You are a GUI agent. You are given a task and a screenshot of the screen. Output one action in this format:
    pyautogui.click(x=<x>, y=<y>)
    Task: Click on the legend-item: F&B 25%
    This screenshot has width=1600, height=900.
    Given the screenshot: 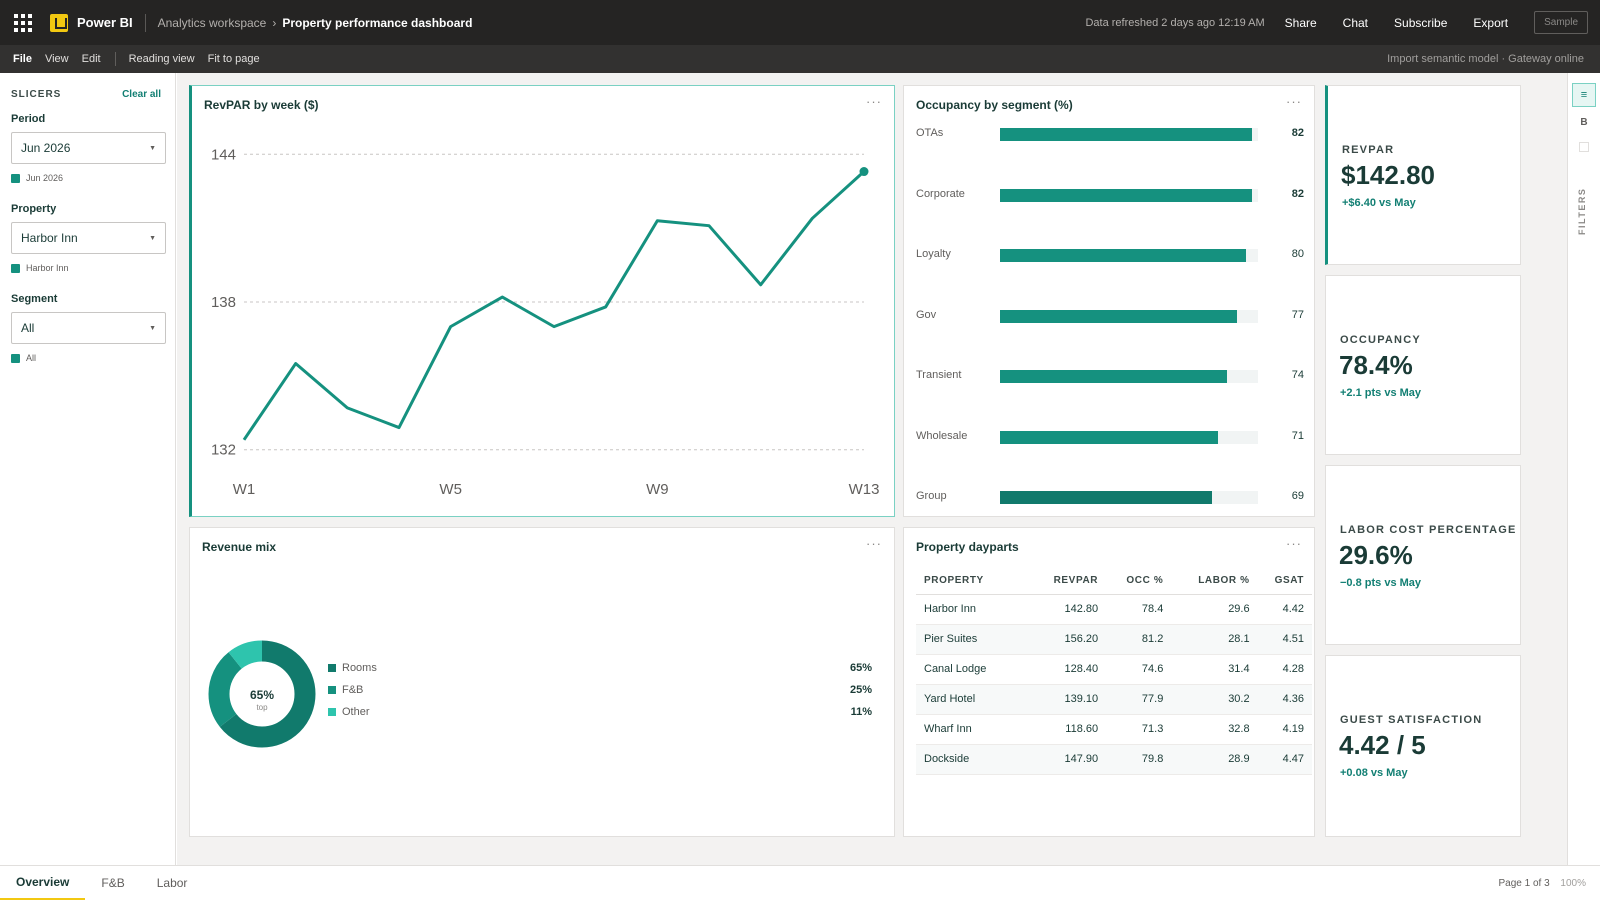 What is the action you would take?
    pyautogui.click(x=606, y=691)
    